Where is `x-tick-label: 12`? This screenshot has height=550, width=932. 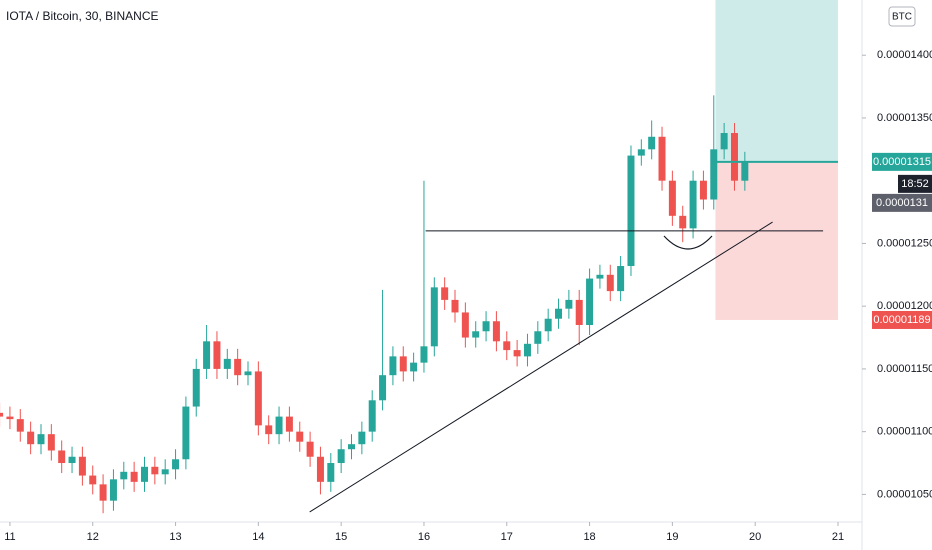 x-tick-label: 12 is located at coordinates (93, 537).